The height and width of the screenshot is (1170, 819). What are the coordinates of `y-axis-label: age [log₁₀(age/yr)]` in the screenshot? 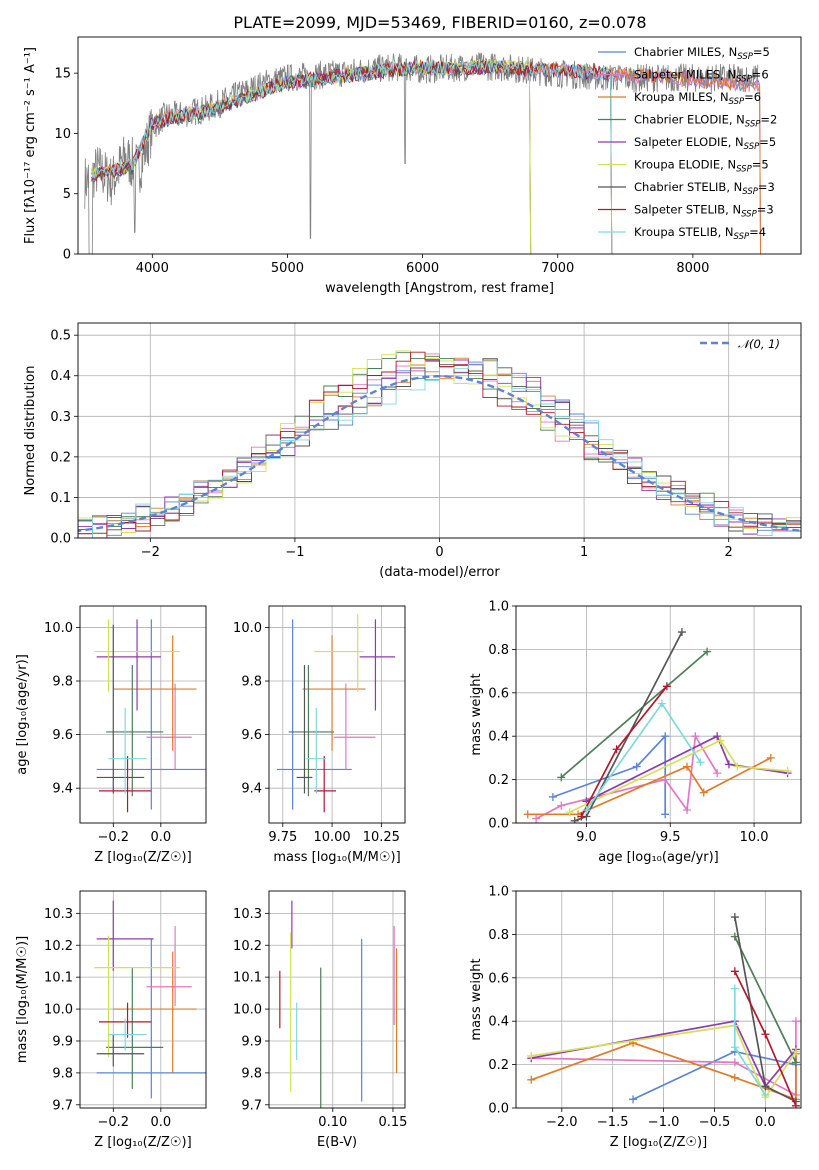 It's located at (22, 714).